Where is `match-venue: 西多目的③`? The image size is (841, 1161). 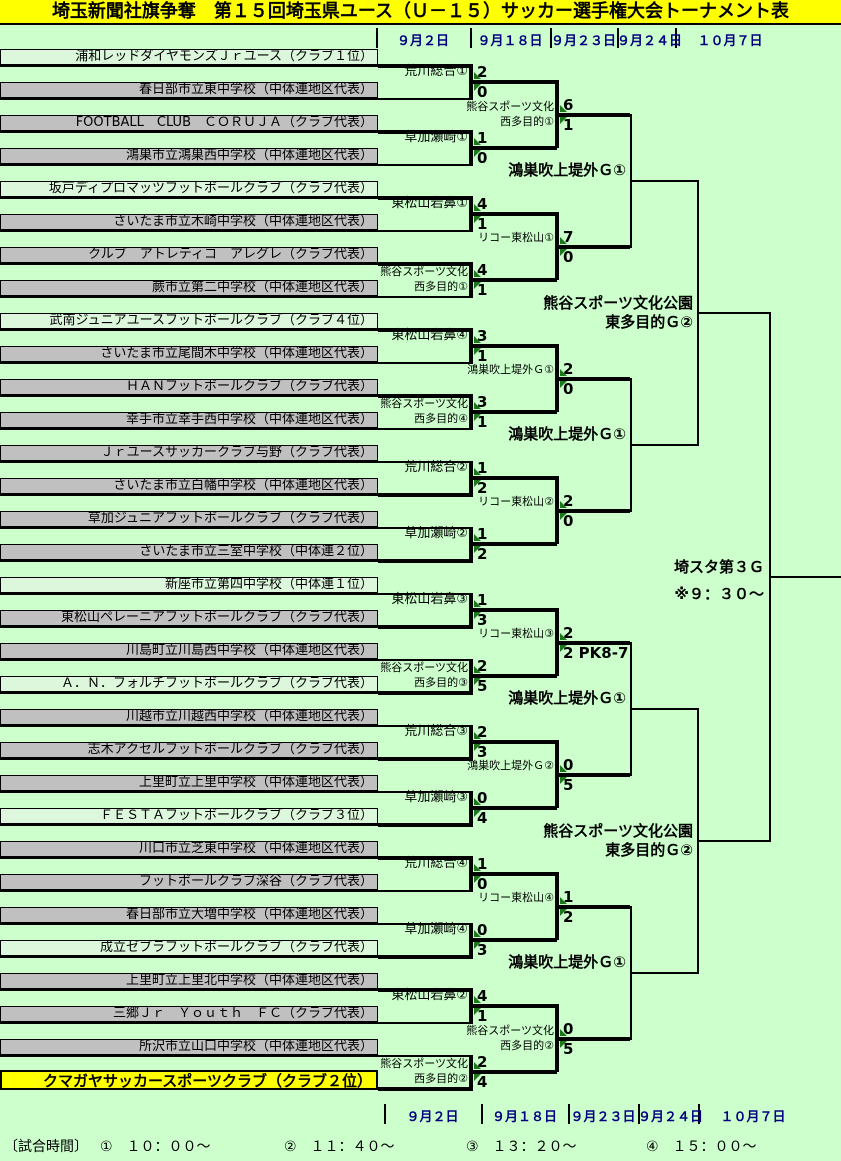 match-venue: 西多目的③ is located at coordinates (441, 682).